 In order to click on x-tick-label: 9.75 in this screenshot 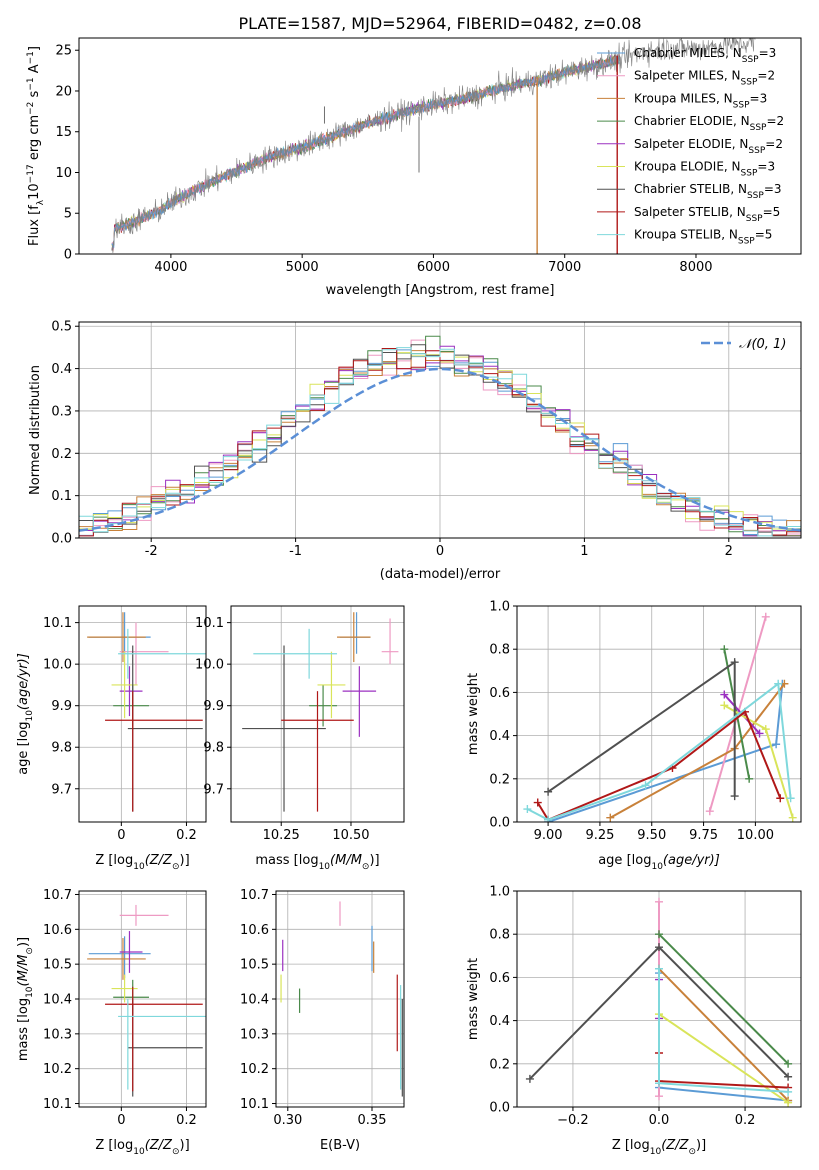, I will do `click(703, 835)`.